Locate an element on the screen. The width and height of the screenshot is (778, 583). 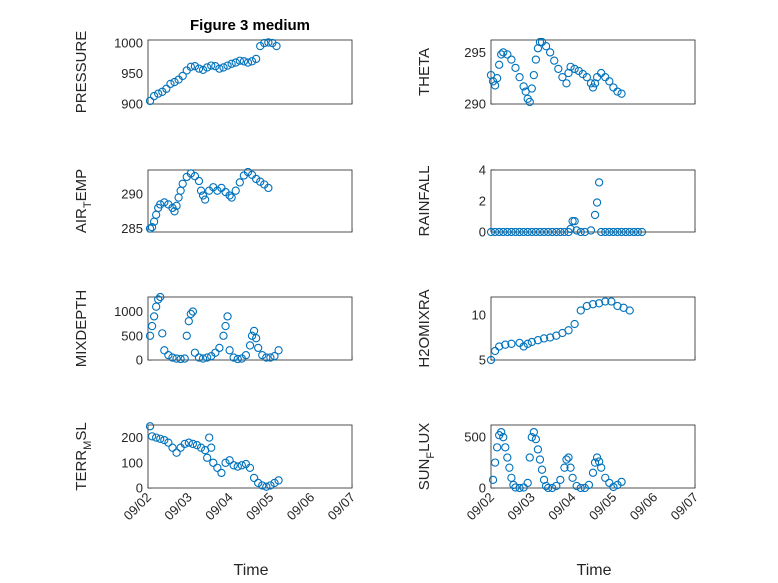
y-tick-label: 285 is located at coordinates (132, 228).